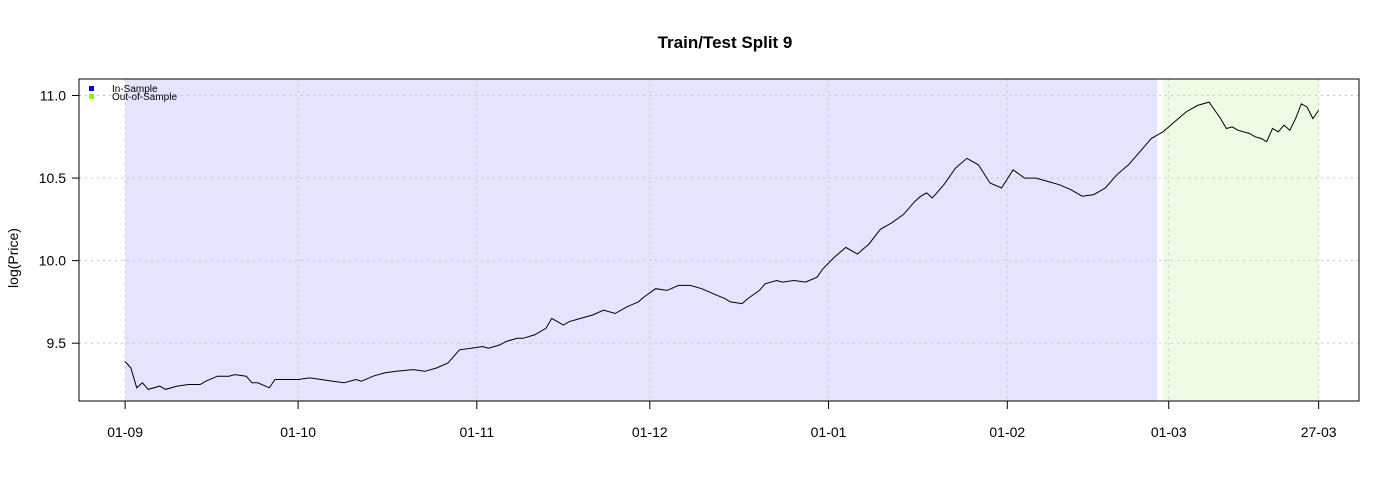 This screenshot has width=1400, height=500. What do you see at coordinates (91, 88) in the screenshot?
I see `legend-swatch-in-sample` at bounding box center [91, 88].